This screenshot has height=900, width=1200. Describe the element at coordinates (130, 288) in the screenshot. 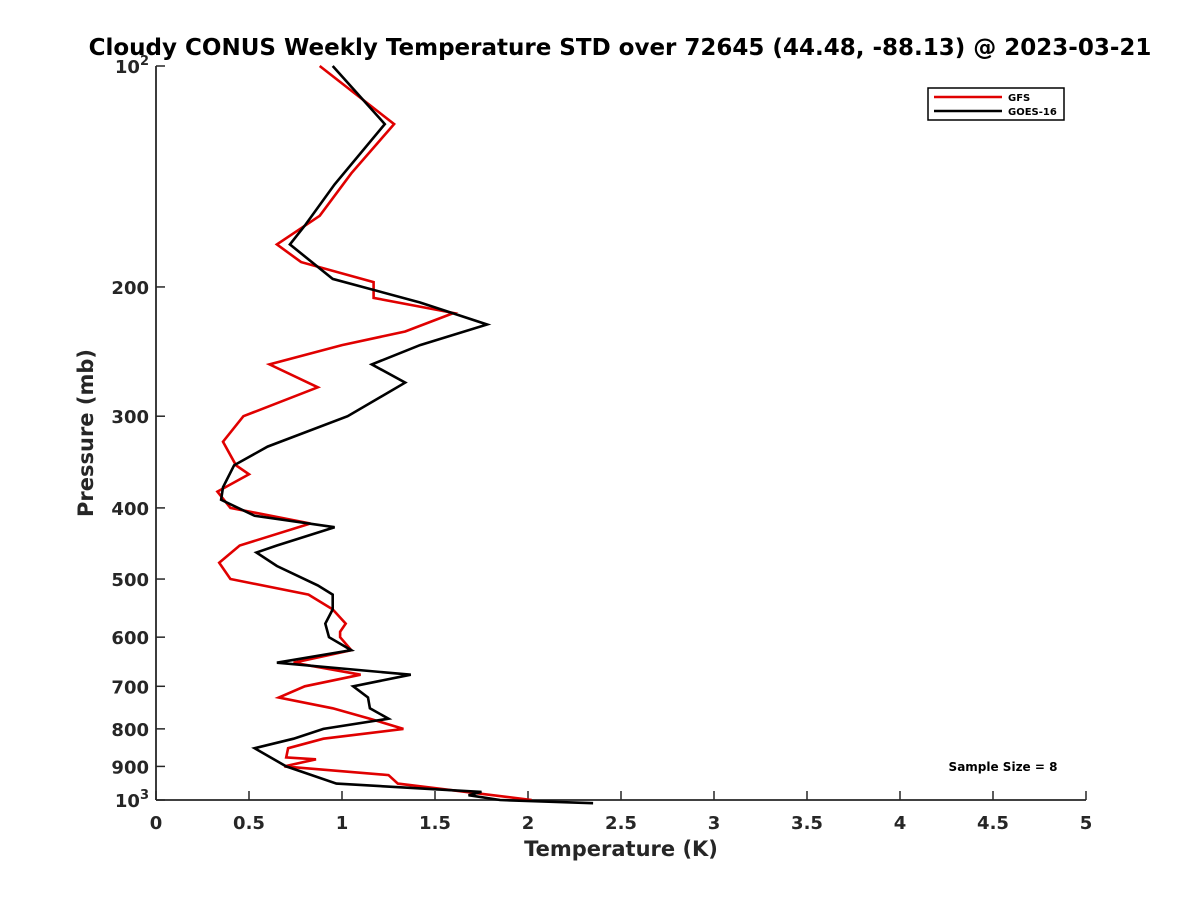

I see `y-tick-label: 200` at that location.